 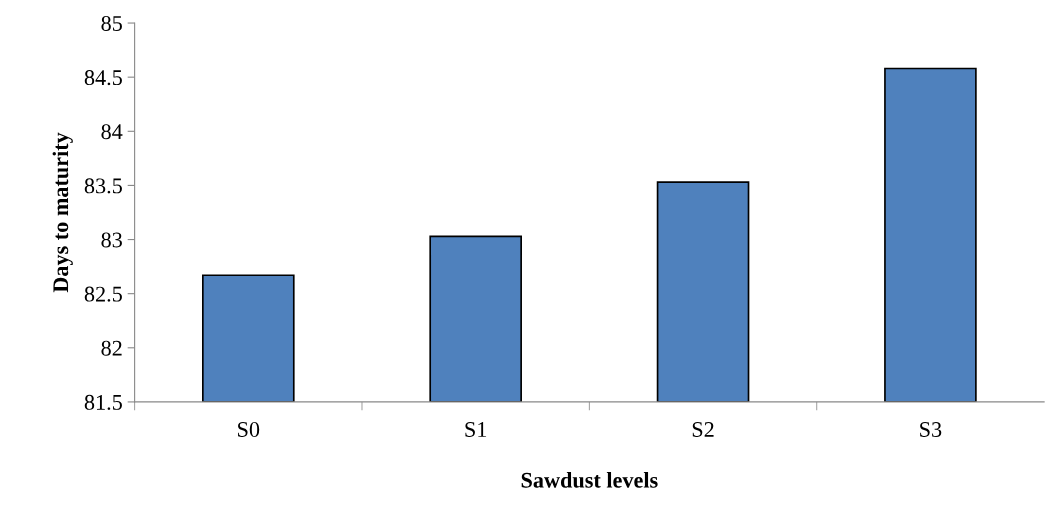 What do you see at coordinates (476, 429) in the screenshot?
I see `x-tick-label: S1` at bounding box center [476, 429].